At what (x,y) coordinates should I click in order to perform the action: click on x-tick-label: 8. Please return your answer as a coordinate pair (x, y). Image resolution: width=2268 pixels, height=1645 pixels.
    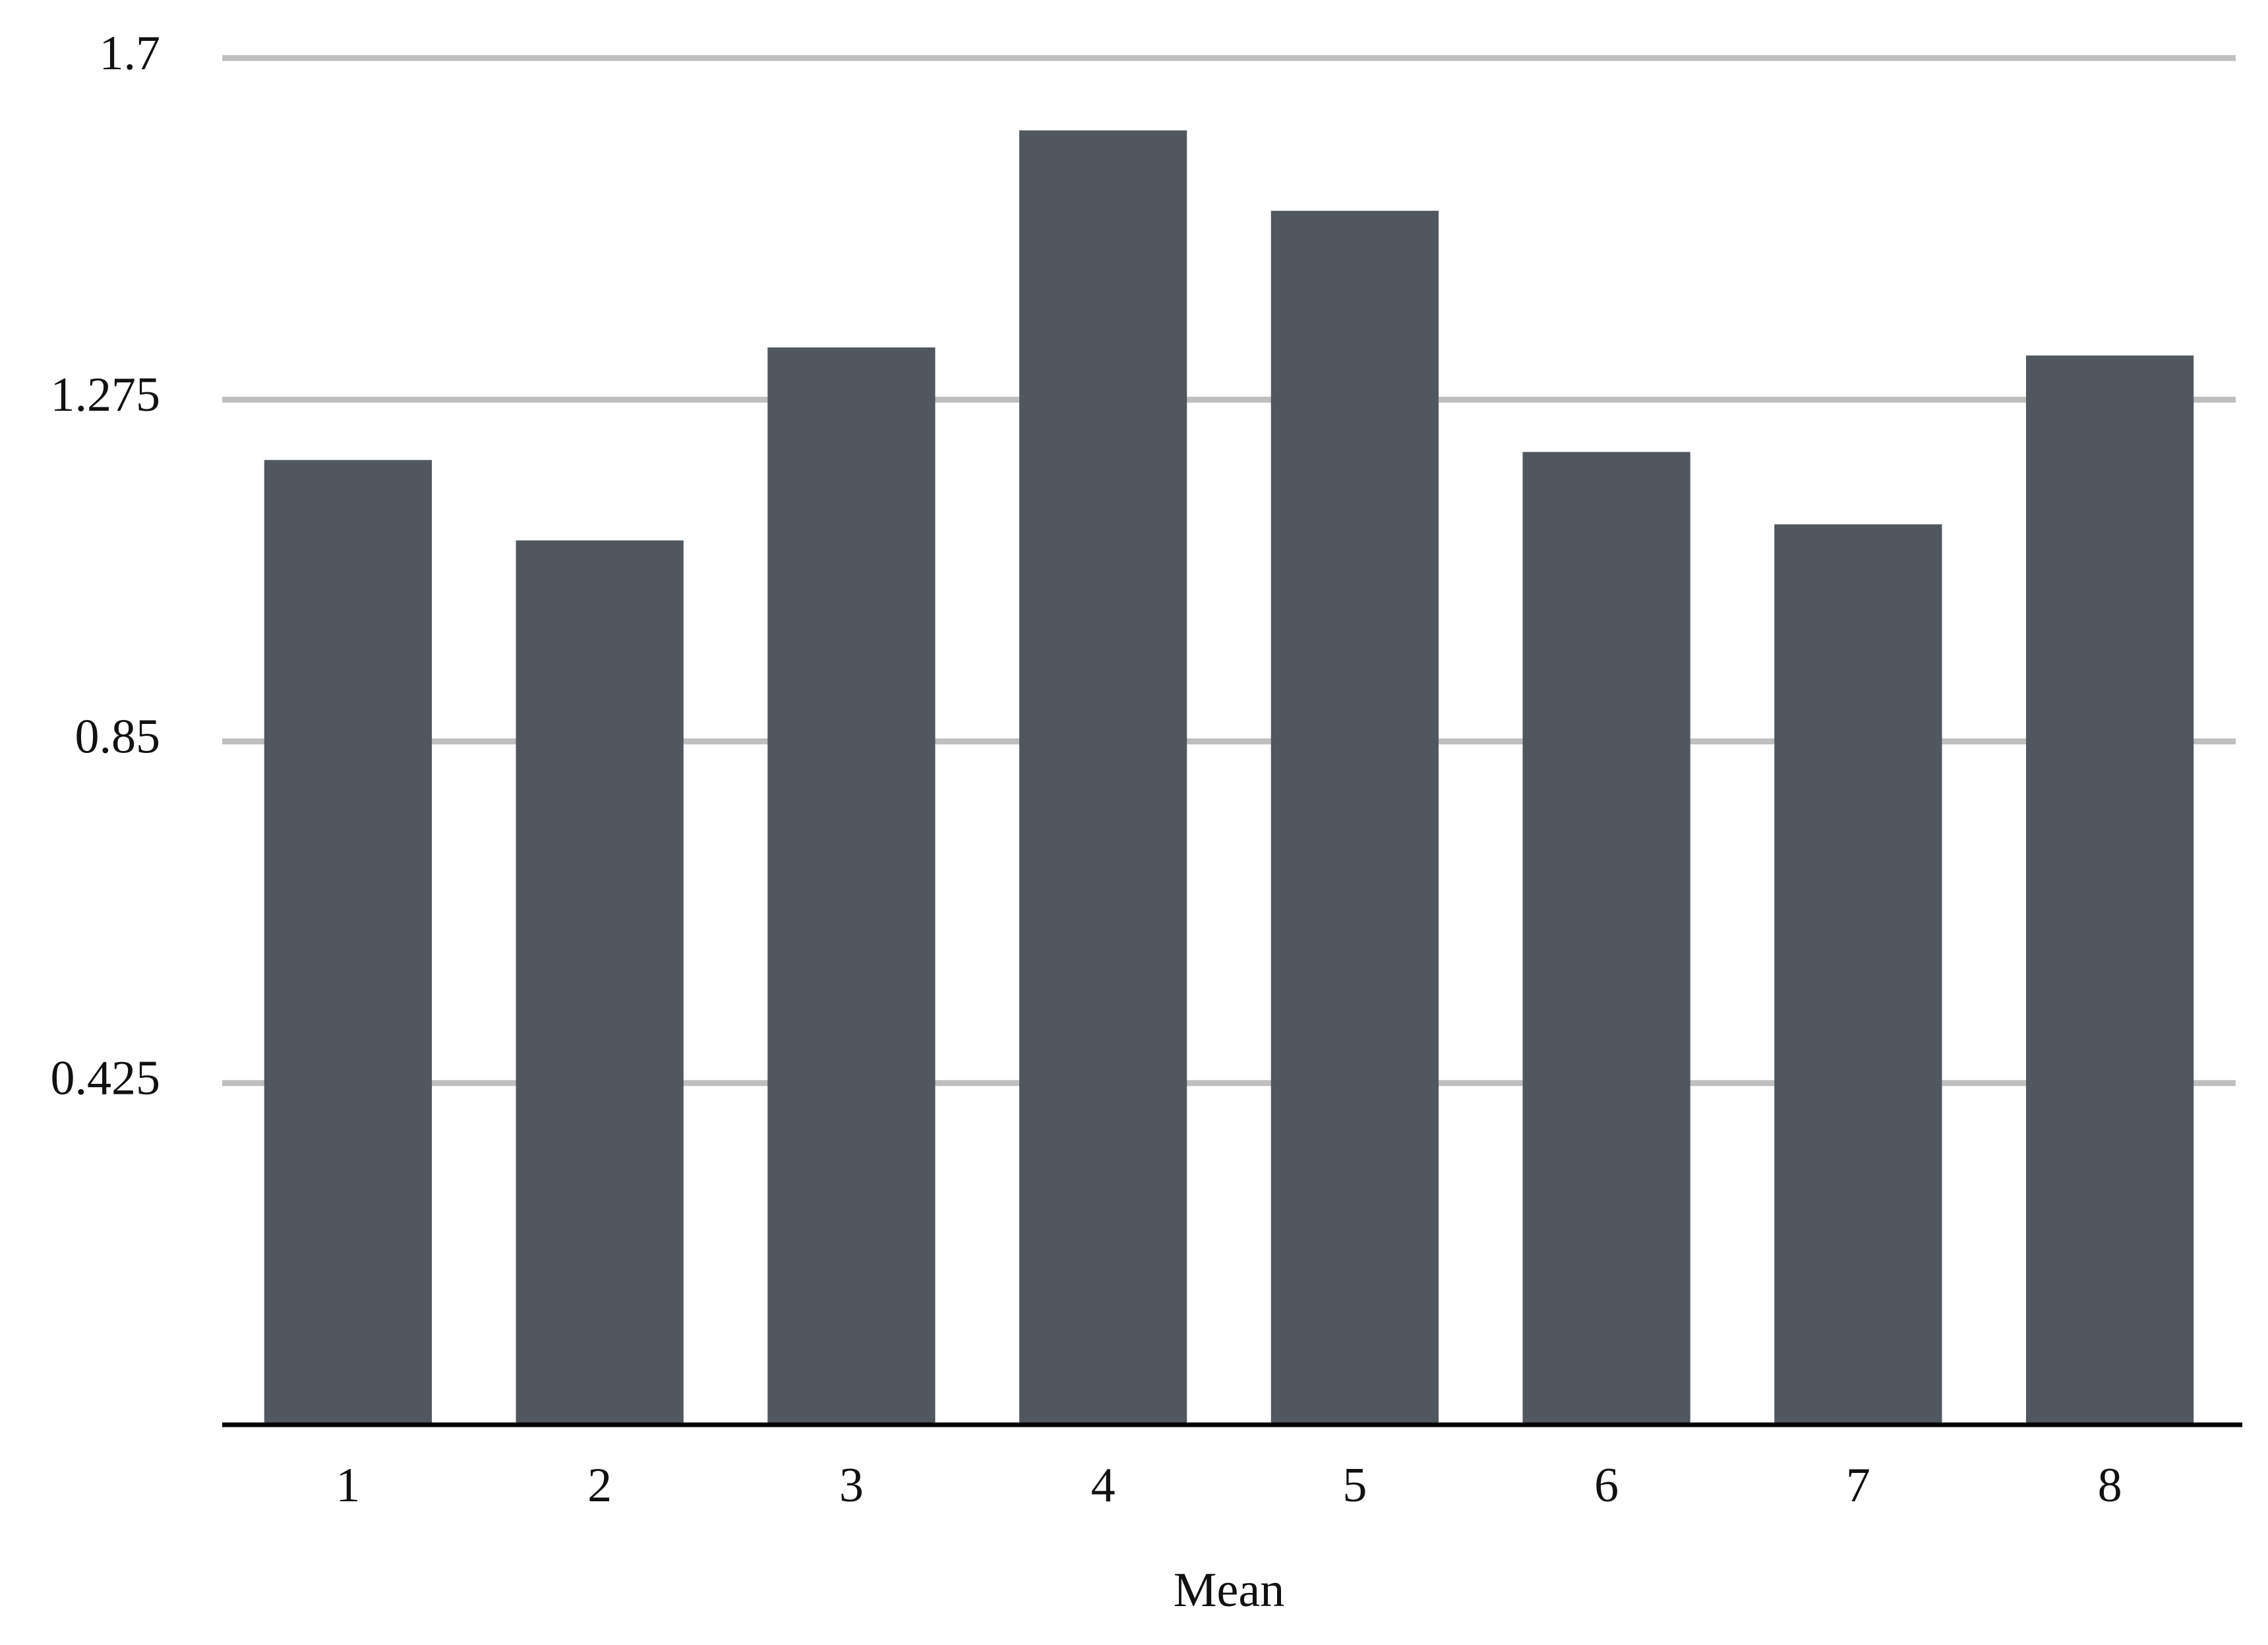
    Looking at the image, I should click on (2110, 1485).